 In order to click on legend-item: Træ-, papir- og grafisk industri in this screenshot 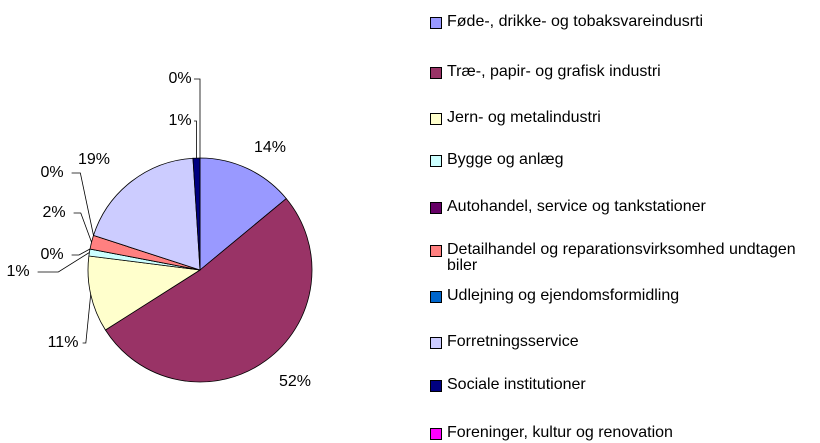, I will do `click(545, 72)`.